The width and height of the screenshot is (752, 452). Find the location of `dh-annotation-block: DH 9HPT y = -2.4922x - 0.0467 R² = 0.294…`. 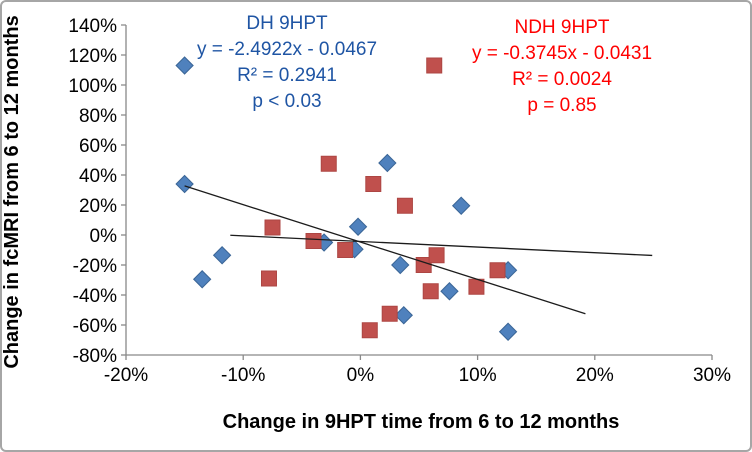

dh-annotation-block: DH 9HPT y = -2.4922x - 0.0467 R² = 0.294… is located at coordinates (287, 62).